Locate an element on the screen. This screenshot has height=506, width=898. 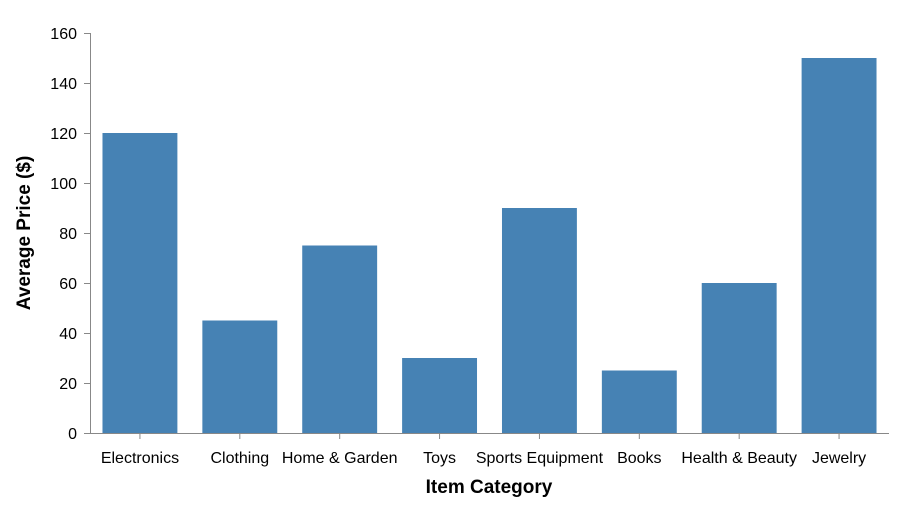
y-tick-label-1: 20 is located at coordinates (68, 384).